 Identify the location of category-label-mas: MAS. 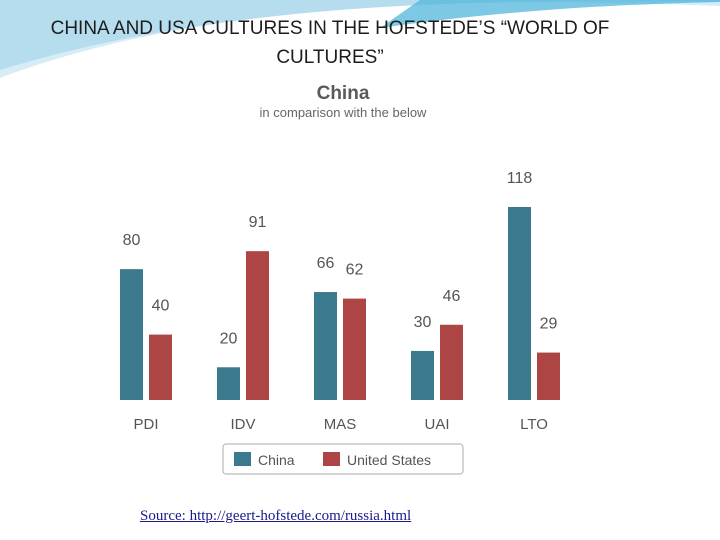
(340, 424).